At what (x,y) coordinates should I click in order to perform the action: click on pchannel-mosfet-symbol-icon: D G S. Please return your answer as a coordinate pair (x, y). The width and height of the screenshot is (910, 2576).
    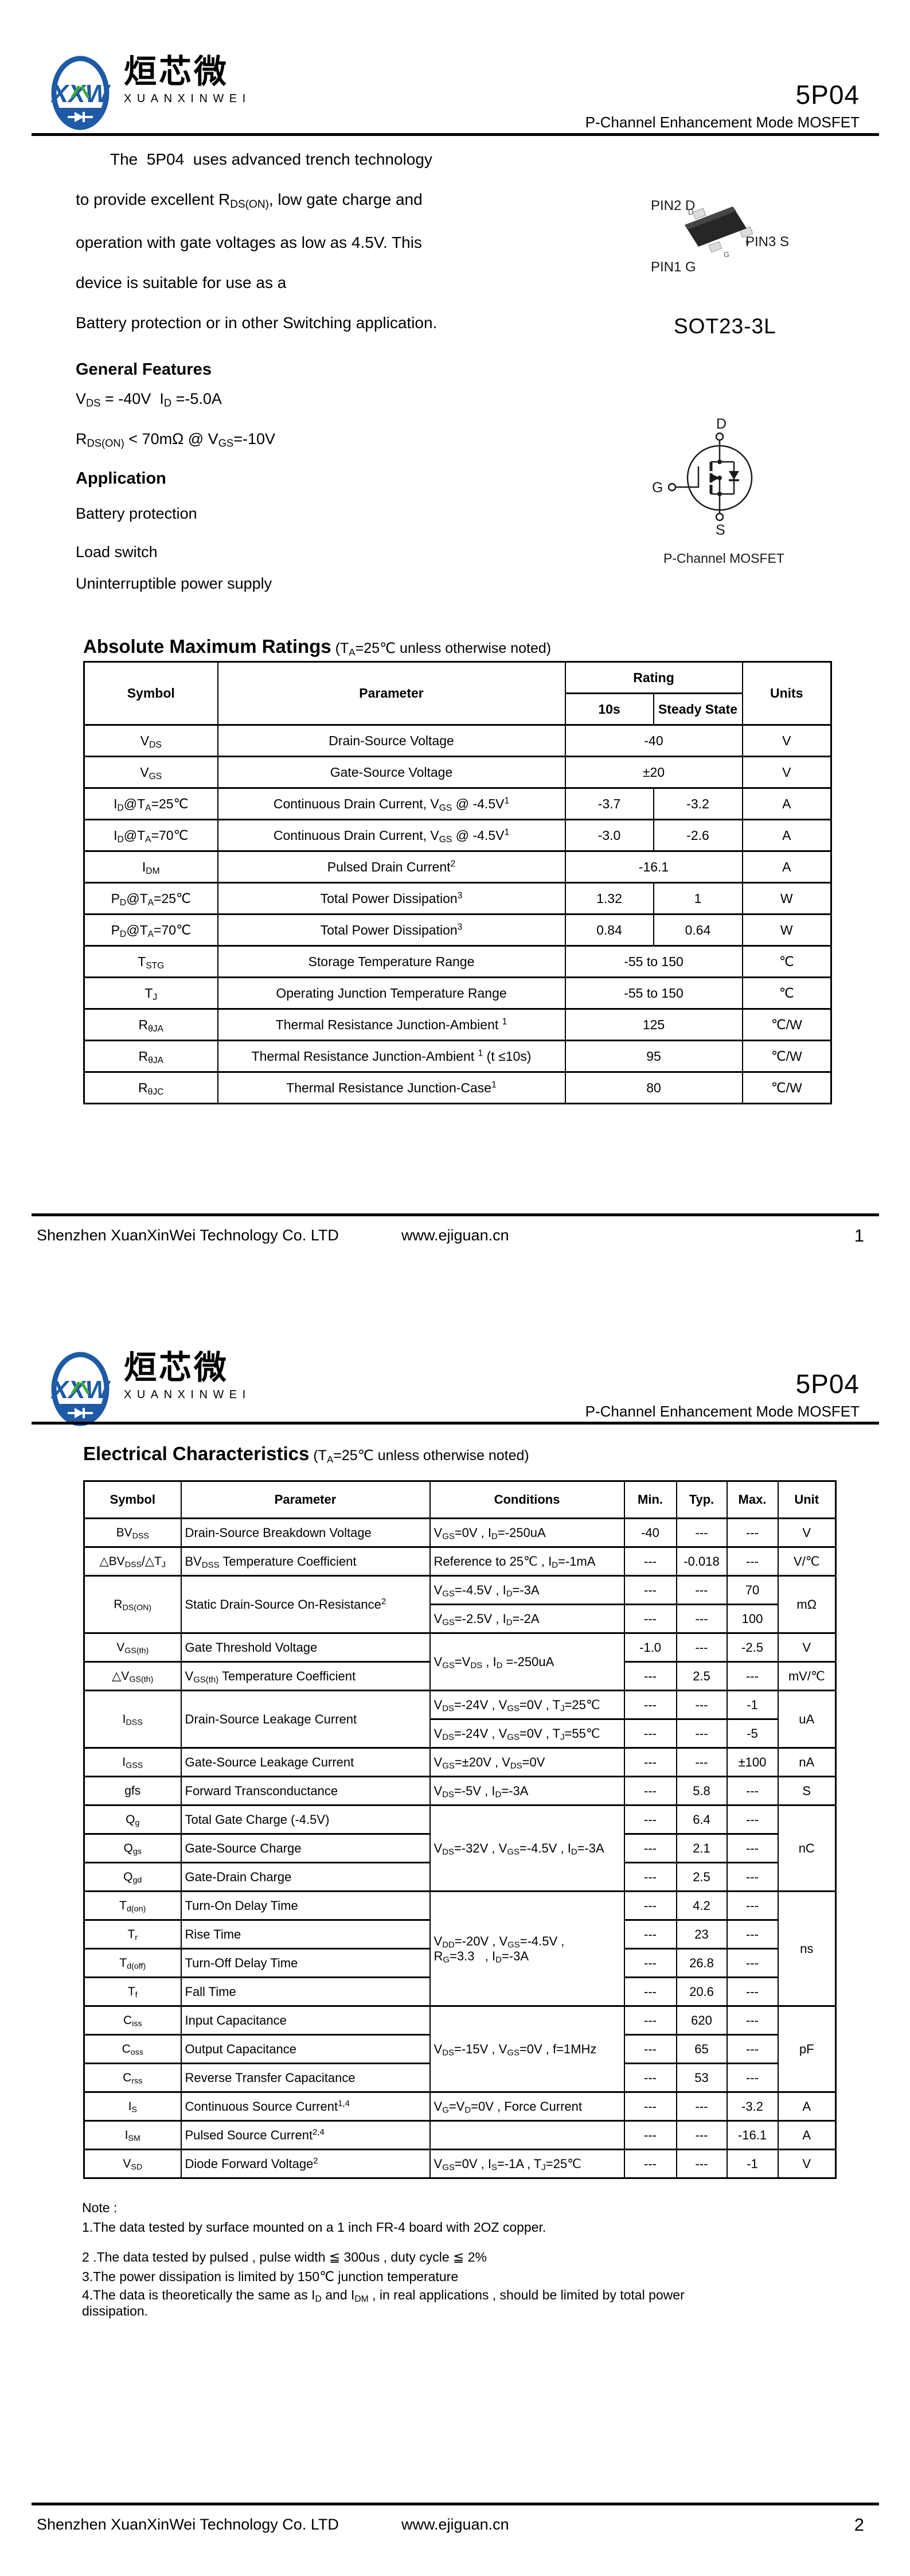
    Looking at the image, I should click on (702, 477).